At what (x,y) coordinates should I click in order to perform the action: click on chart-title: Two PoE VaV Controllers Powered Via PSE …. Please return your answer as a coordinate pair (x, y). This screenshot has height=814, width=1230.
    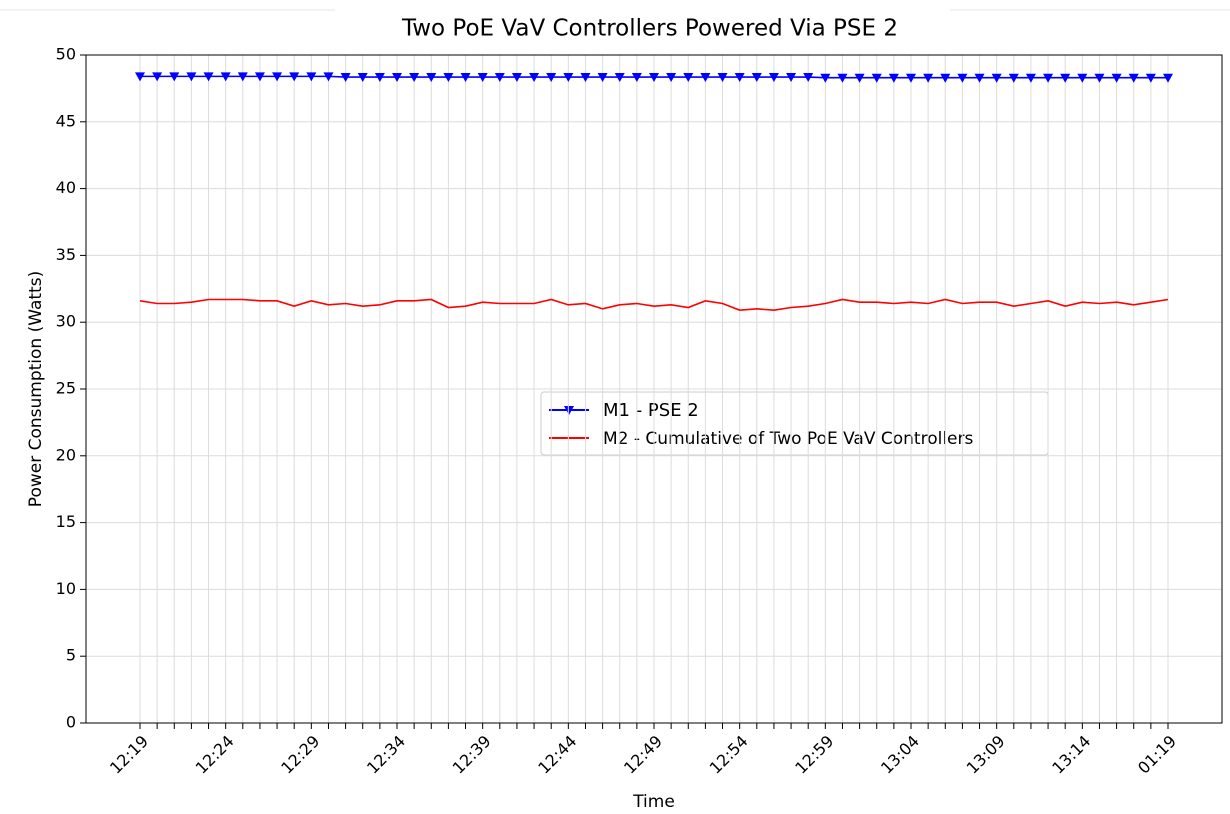
    Looking at the image, I should click on (649, 29).